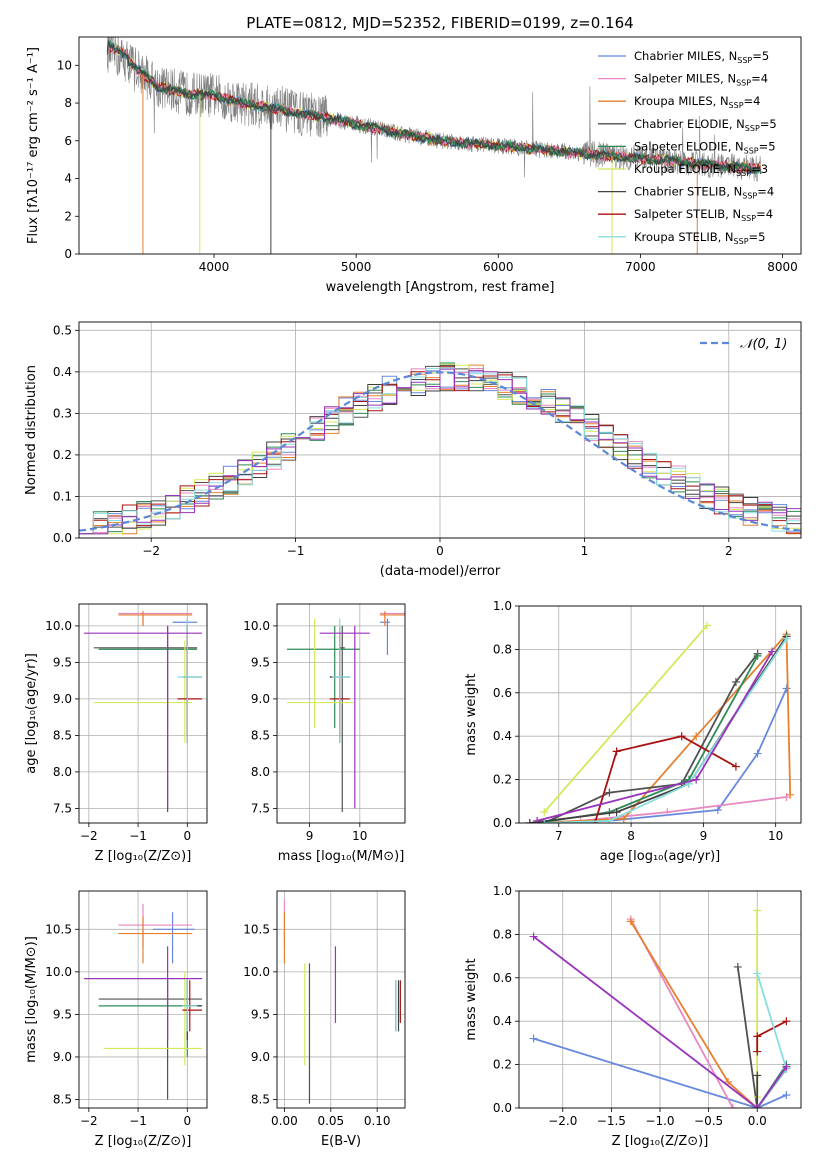 Image resolution: width=819 pixels, height=1170 pixels. I want to click on y-tick-label: 0, so click(68, 254).